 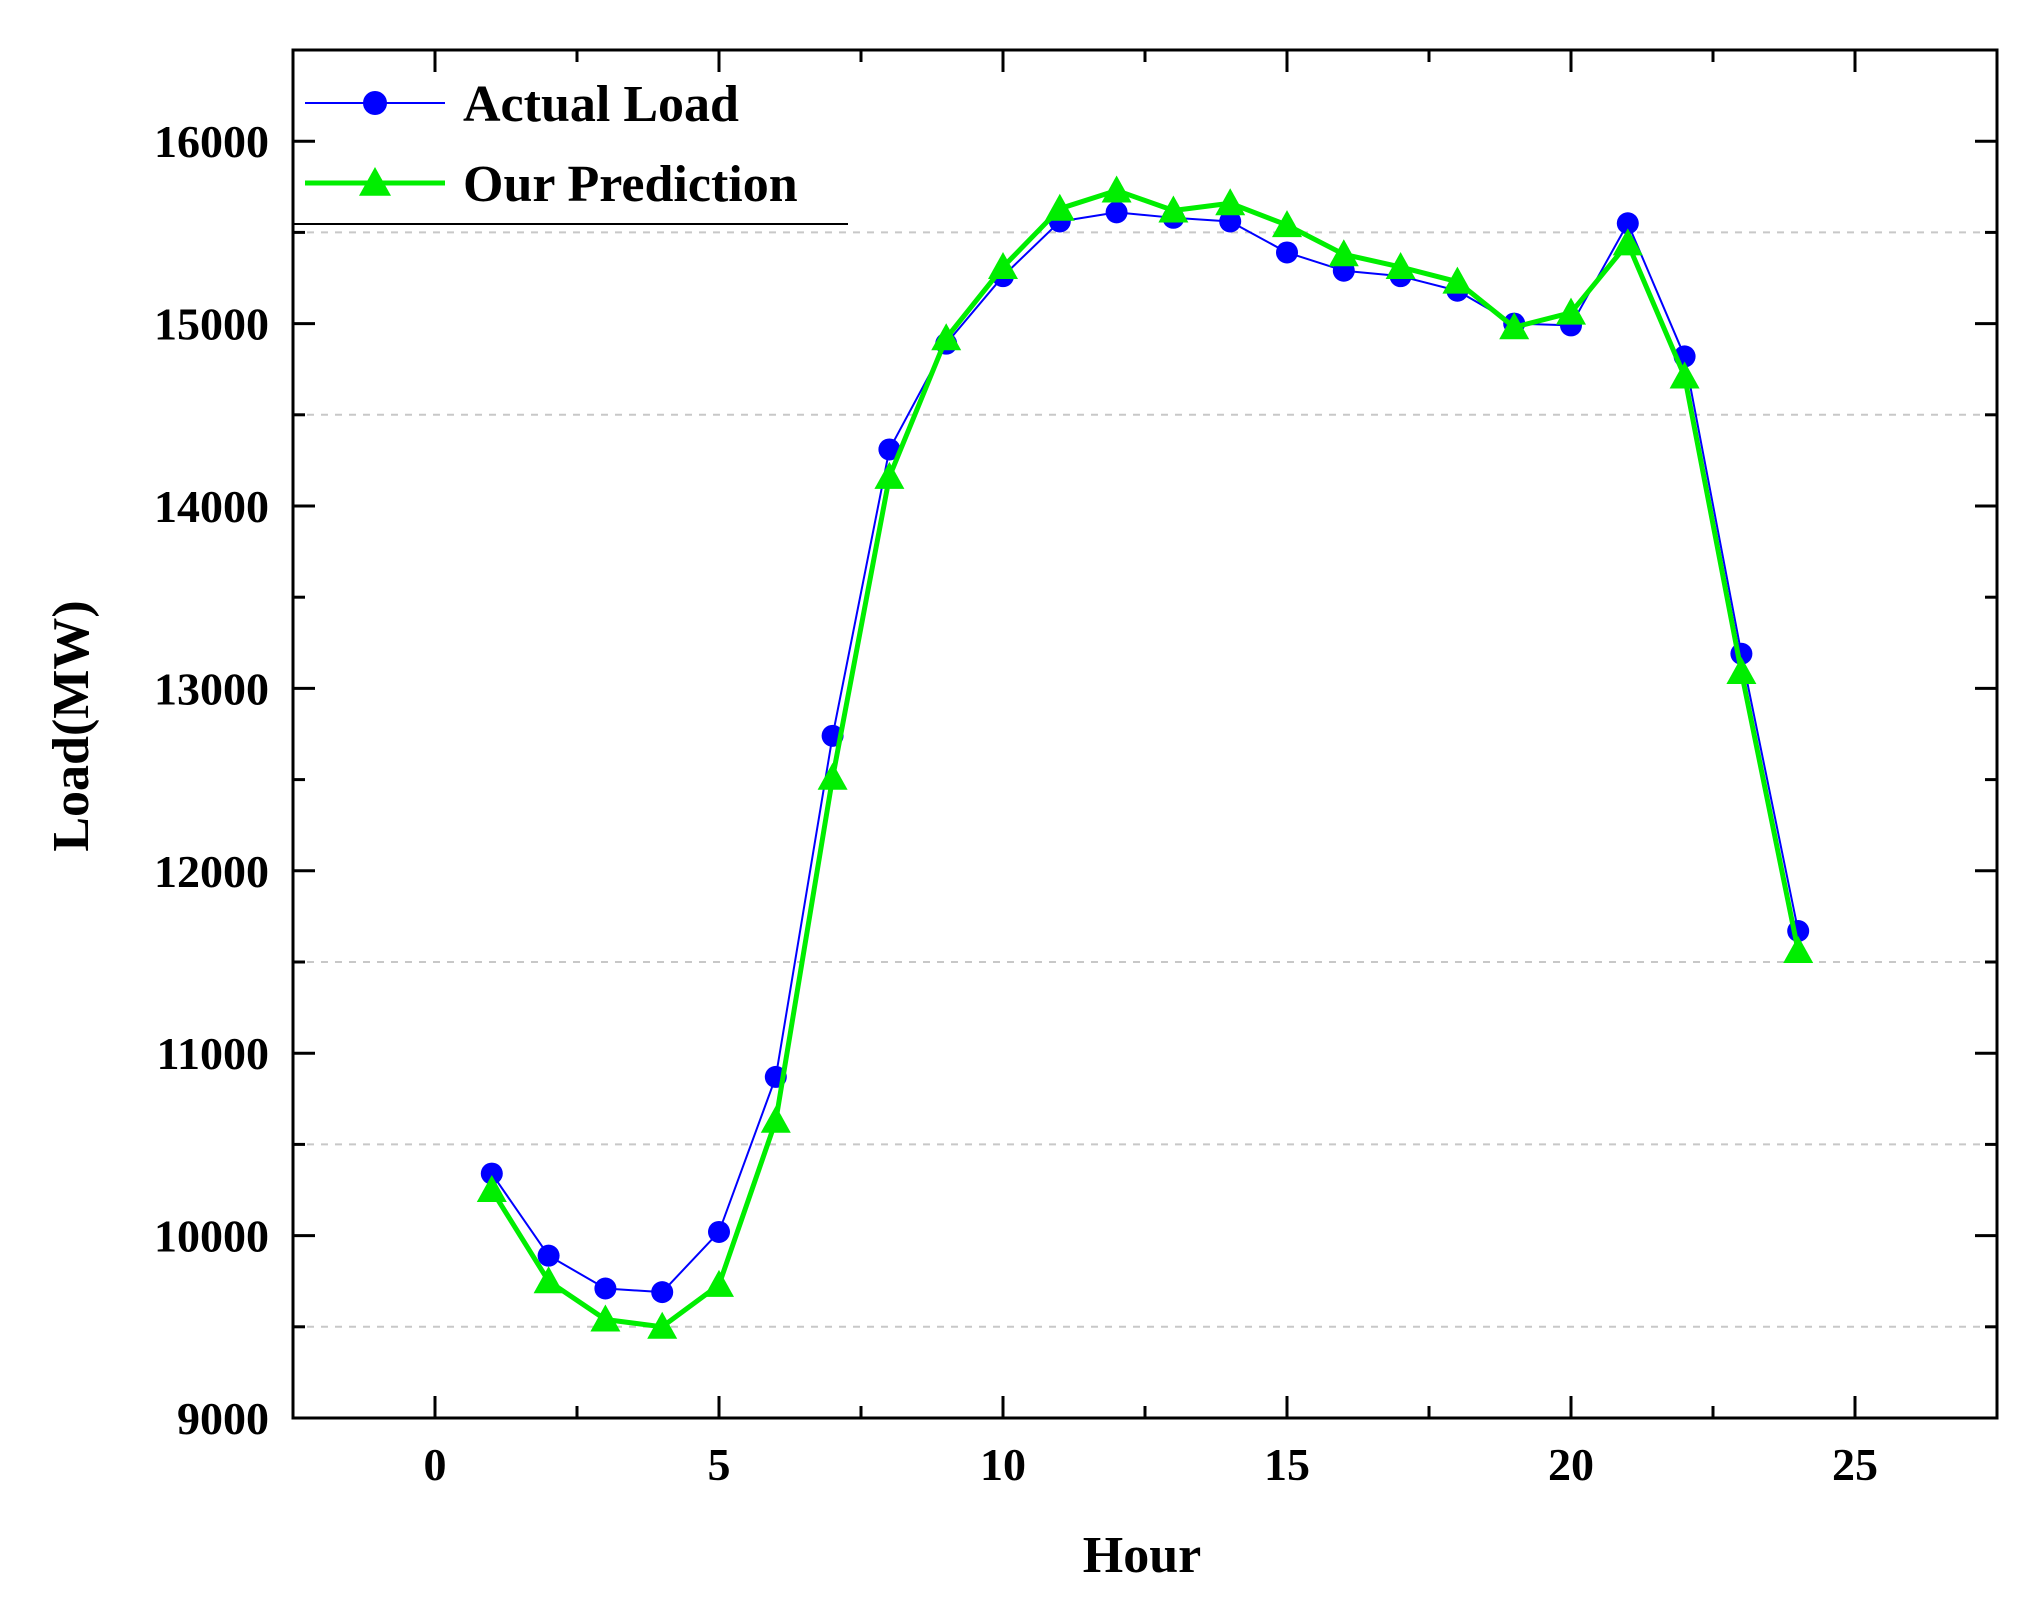 What do you see at coordinates (213, 1053) in the screenshot?
I see `y-tick-label: 11000` at bounding box center [213, 1053].